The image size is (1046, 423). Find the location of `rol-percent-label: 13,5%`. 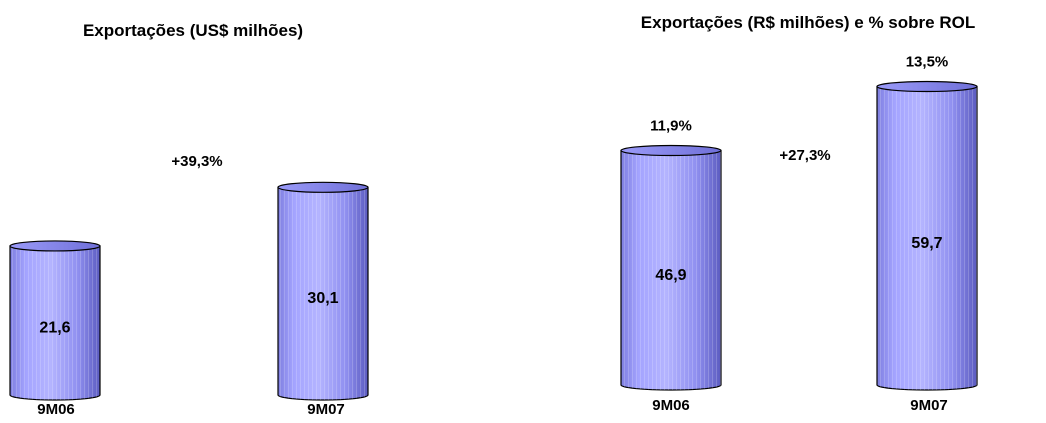

rol-percent-label: 13,5% is located at coordinates (927, 62).